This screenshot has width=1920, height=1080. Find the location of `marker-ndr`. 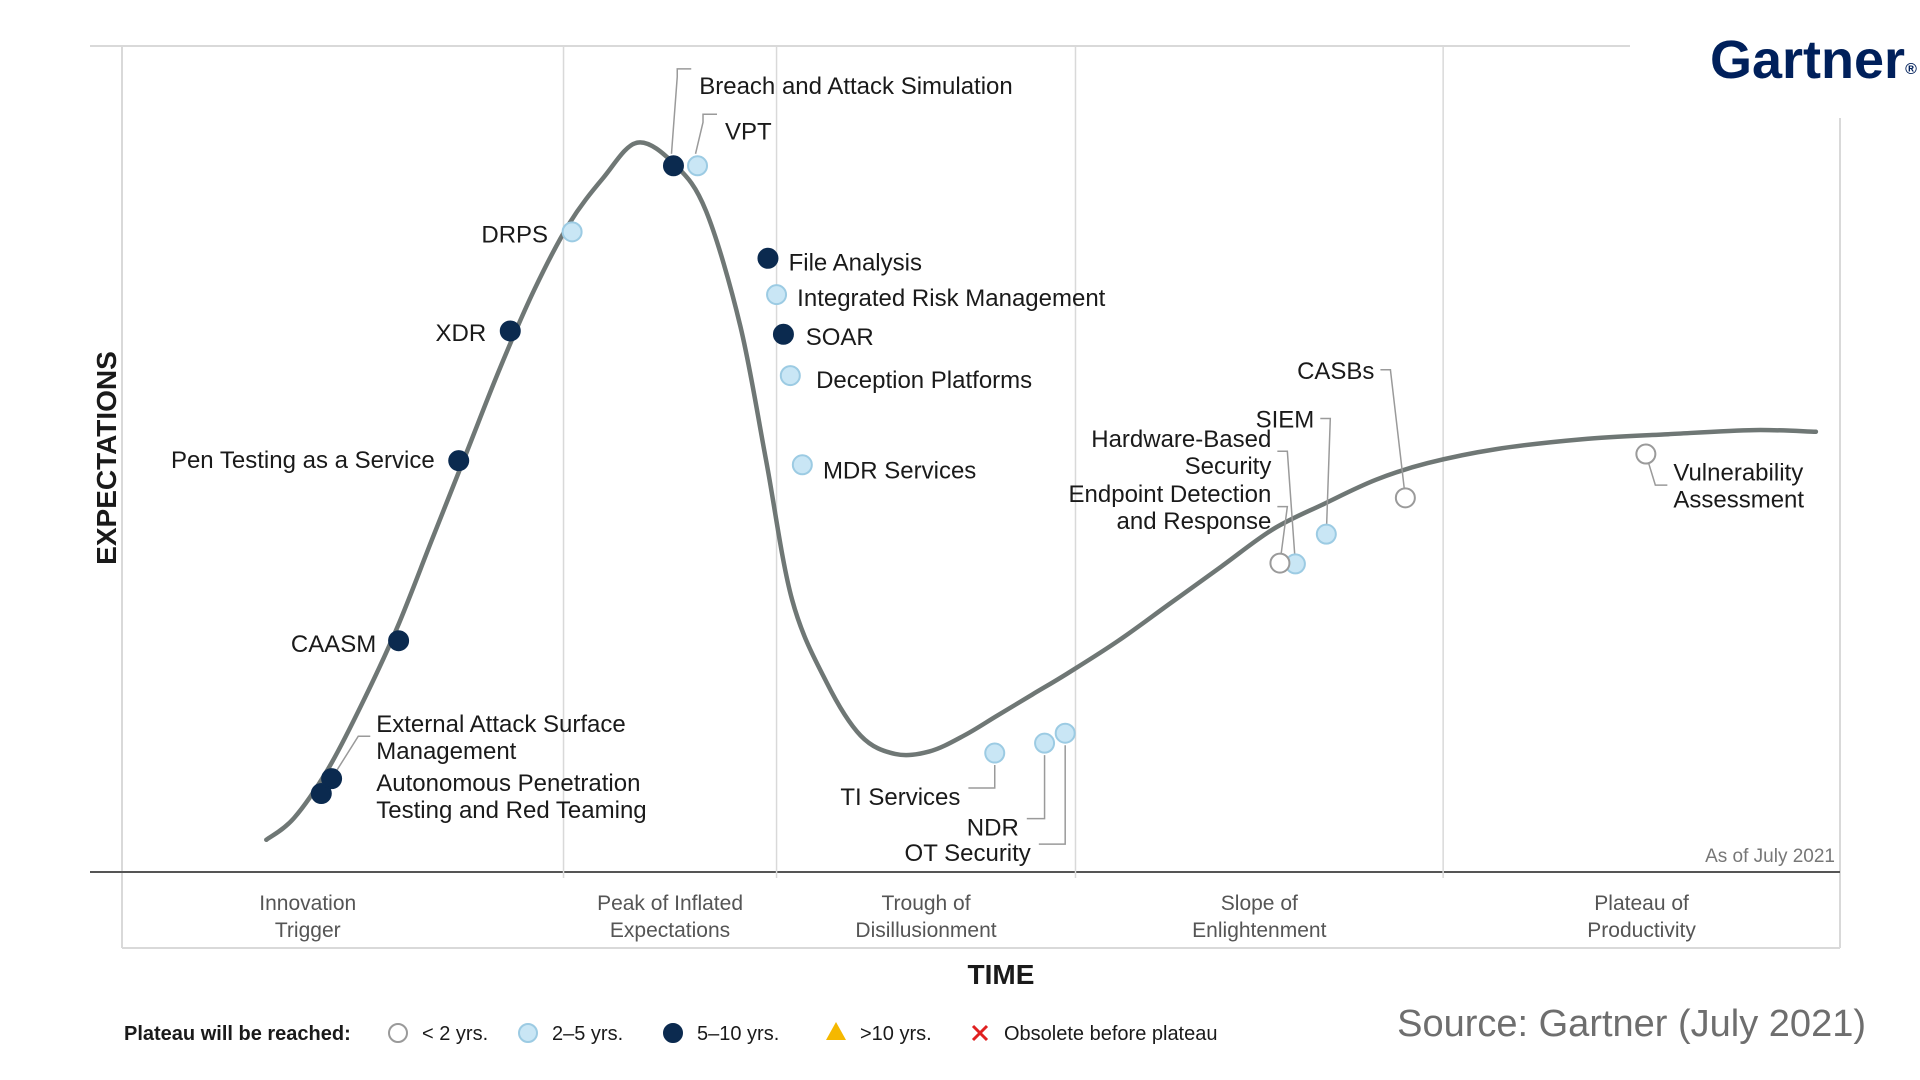

marker-ndr is located at coordinates (1045, 743).